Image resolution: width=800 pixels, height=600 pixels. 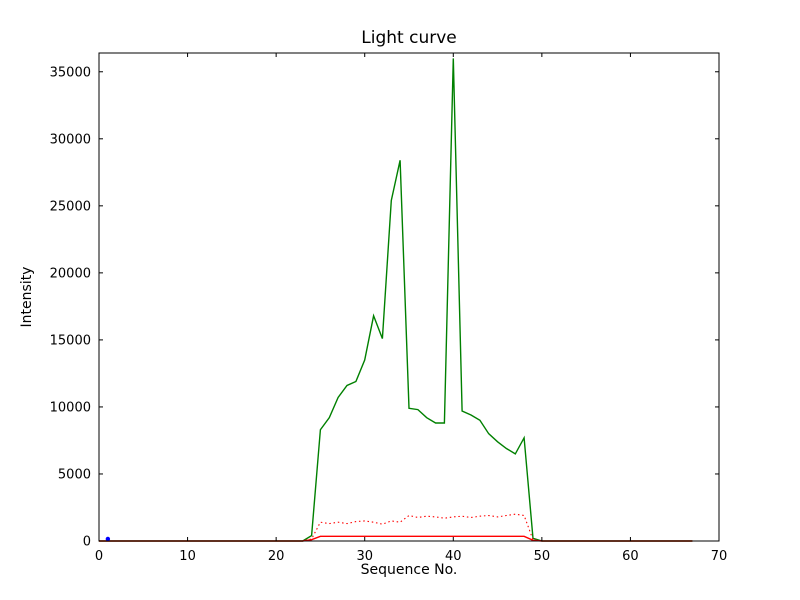 What do you see at coordinates (70, 340) in the screenshot?
I see `y-tick-label: 15000` at bounding box center [70, 340].